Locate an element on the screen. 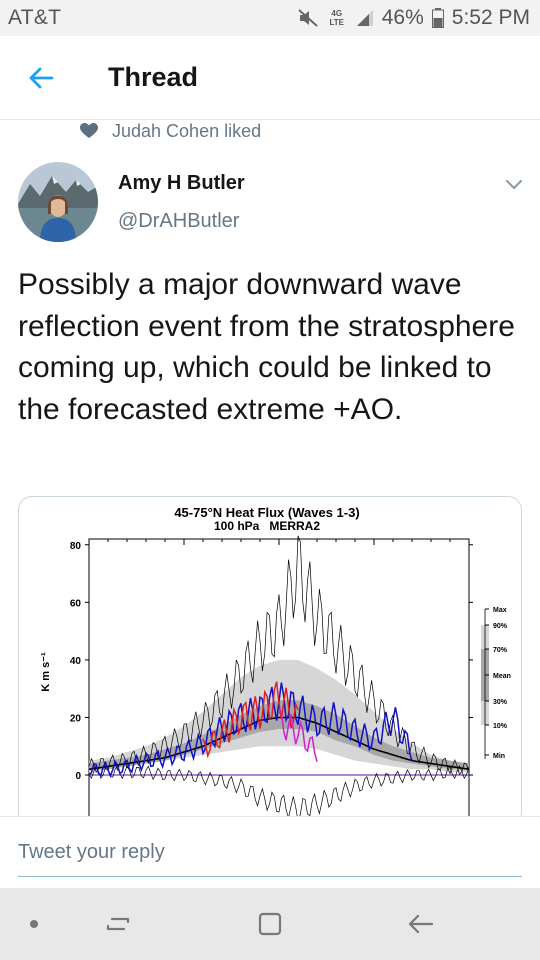 Image resolution: width=540 pixels, height=960 pixels. heart-icon is located at coordinates (89, 130).